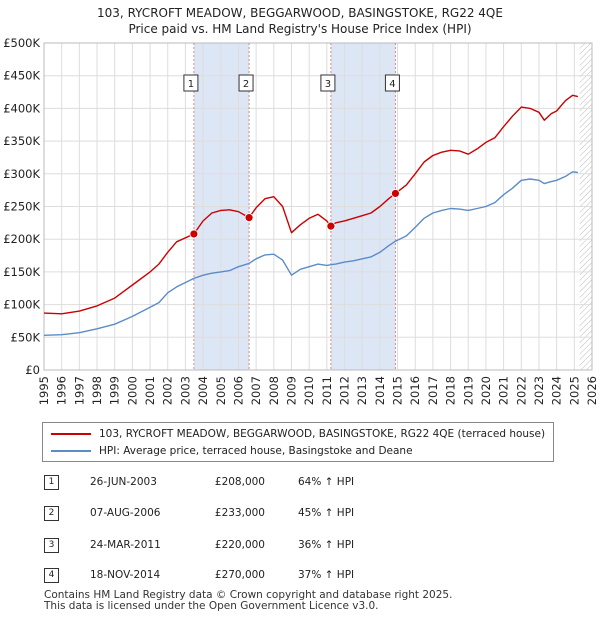  I want to click on transaction-hpi-diff: 45% ↑ HPI, so click(326, 513).